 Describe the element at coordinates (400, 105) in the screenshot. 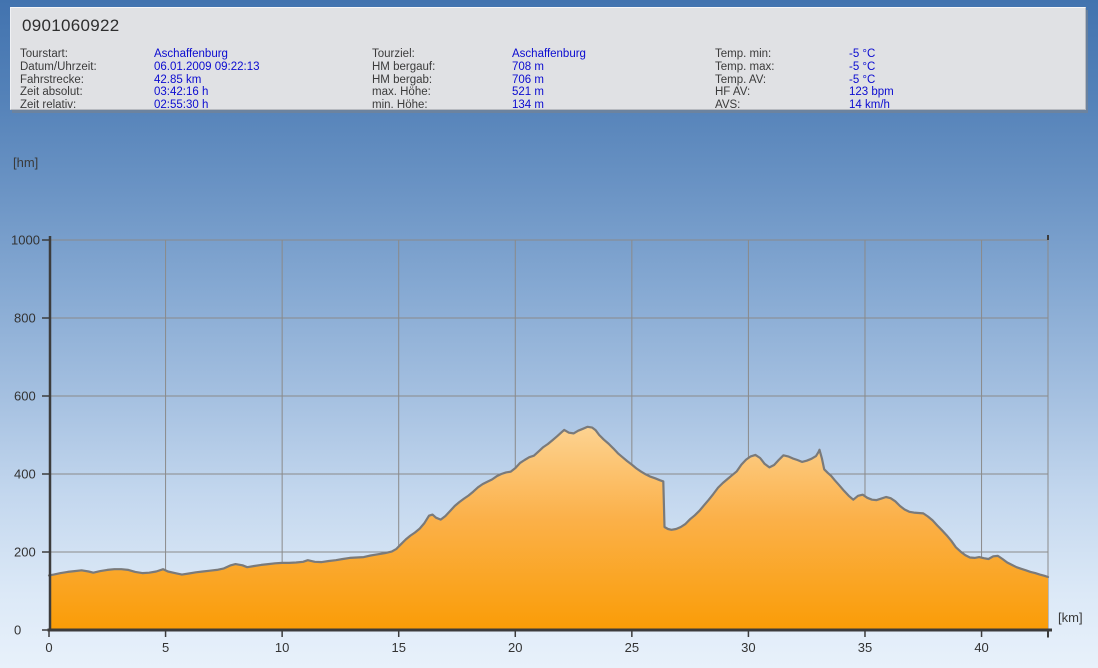

I see `info-label: min. Höhe:` at that location.